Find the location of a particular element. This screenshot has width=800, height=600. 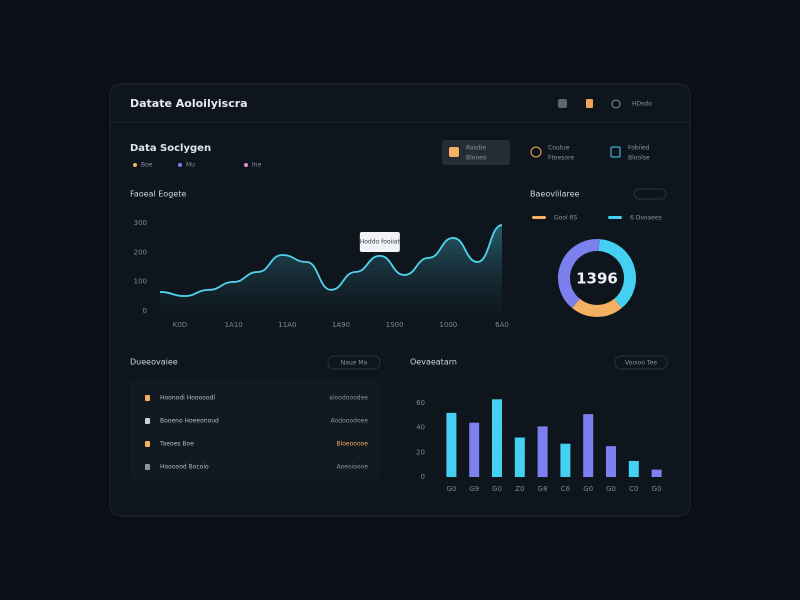

y-tick-label: 20 is located at coordinates (420, 452).